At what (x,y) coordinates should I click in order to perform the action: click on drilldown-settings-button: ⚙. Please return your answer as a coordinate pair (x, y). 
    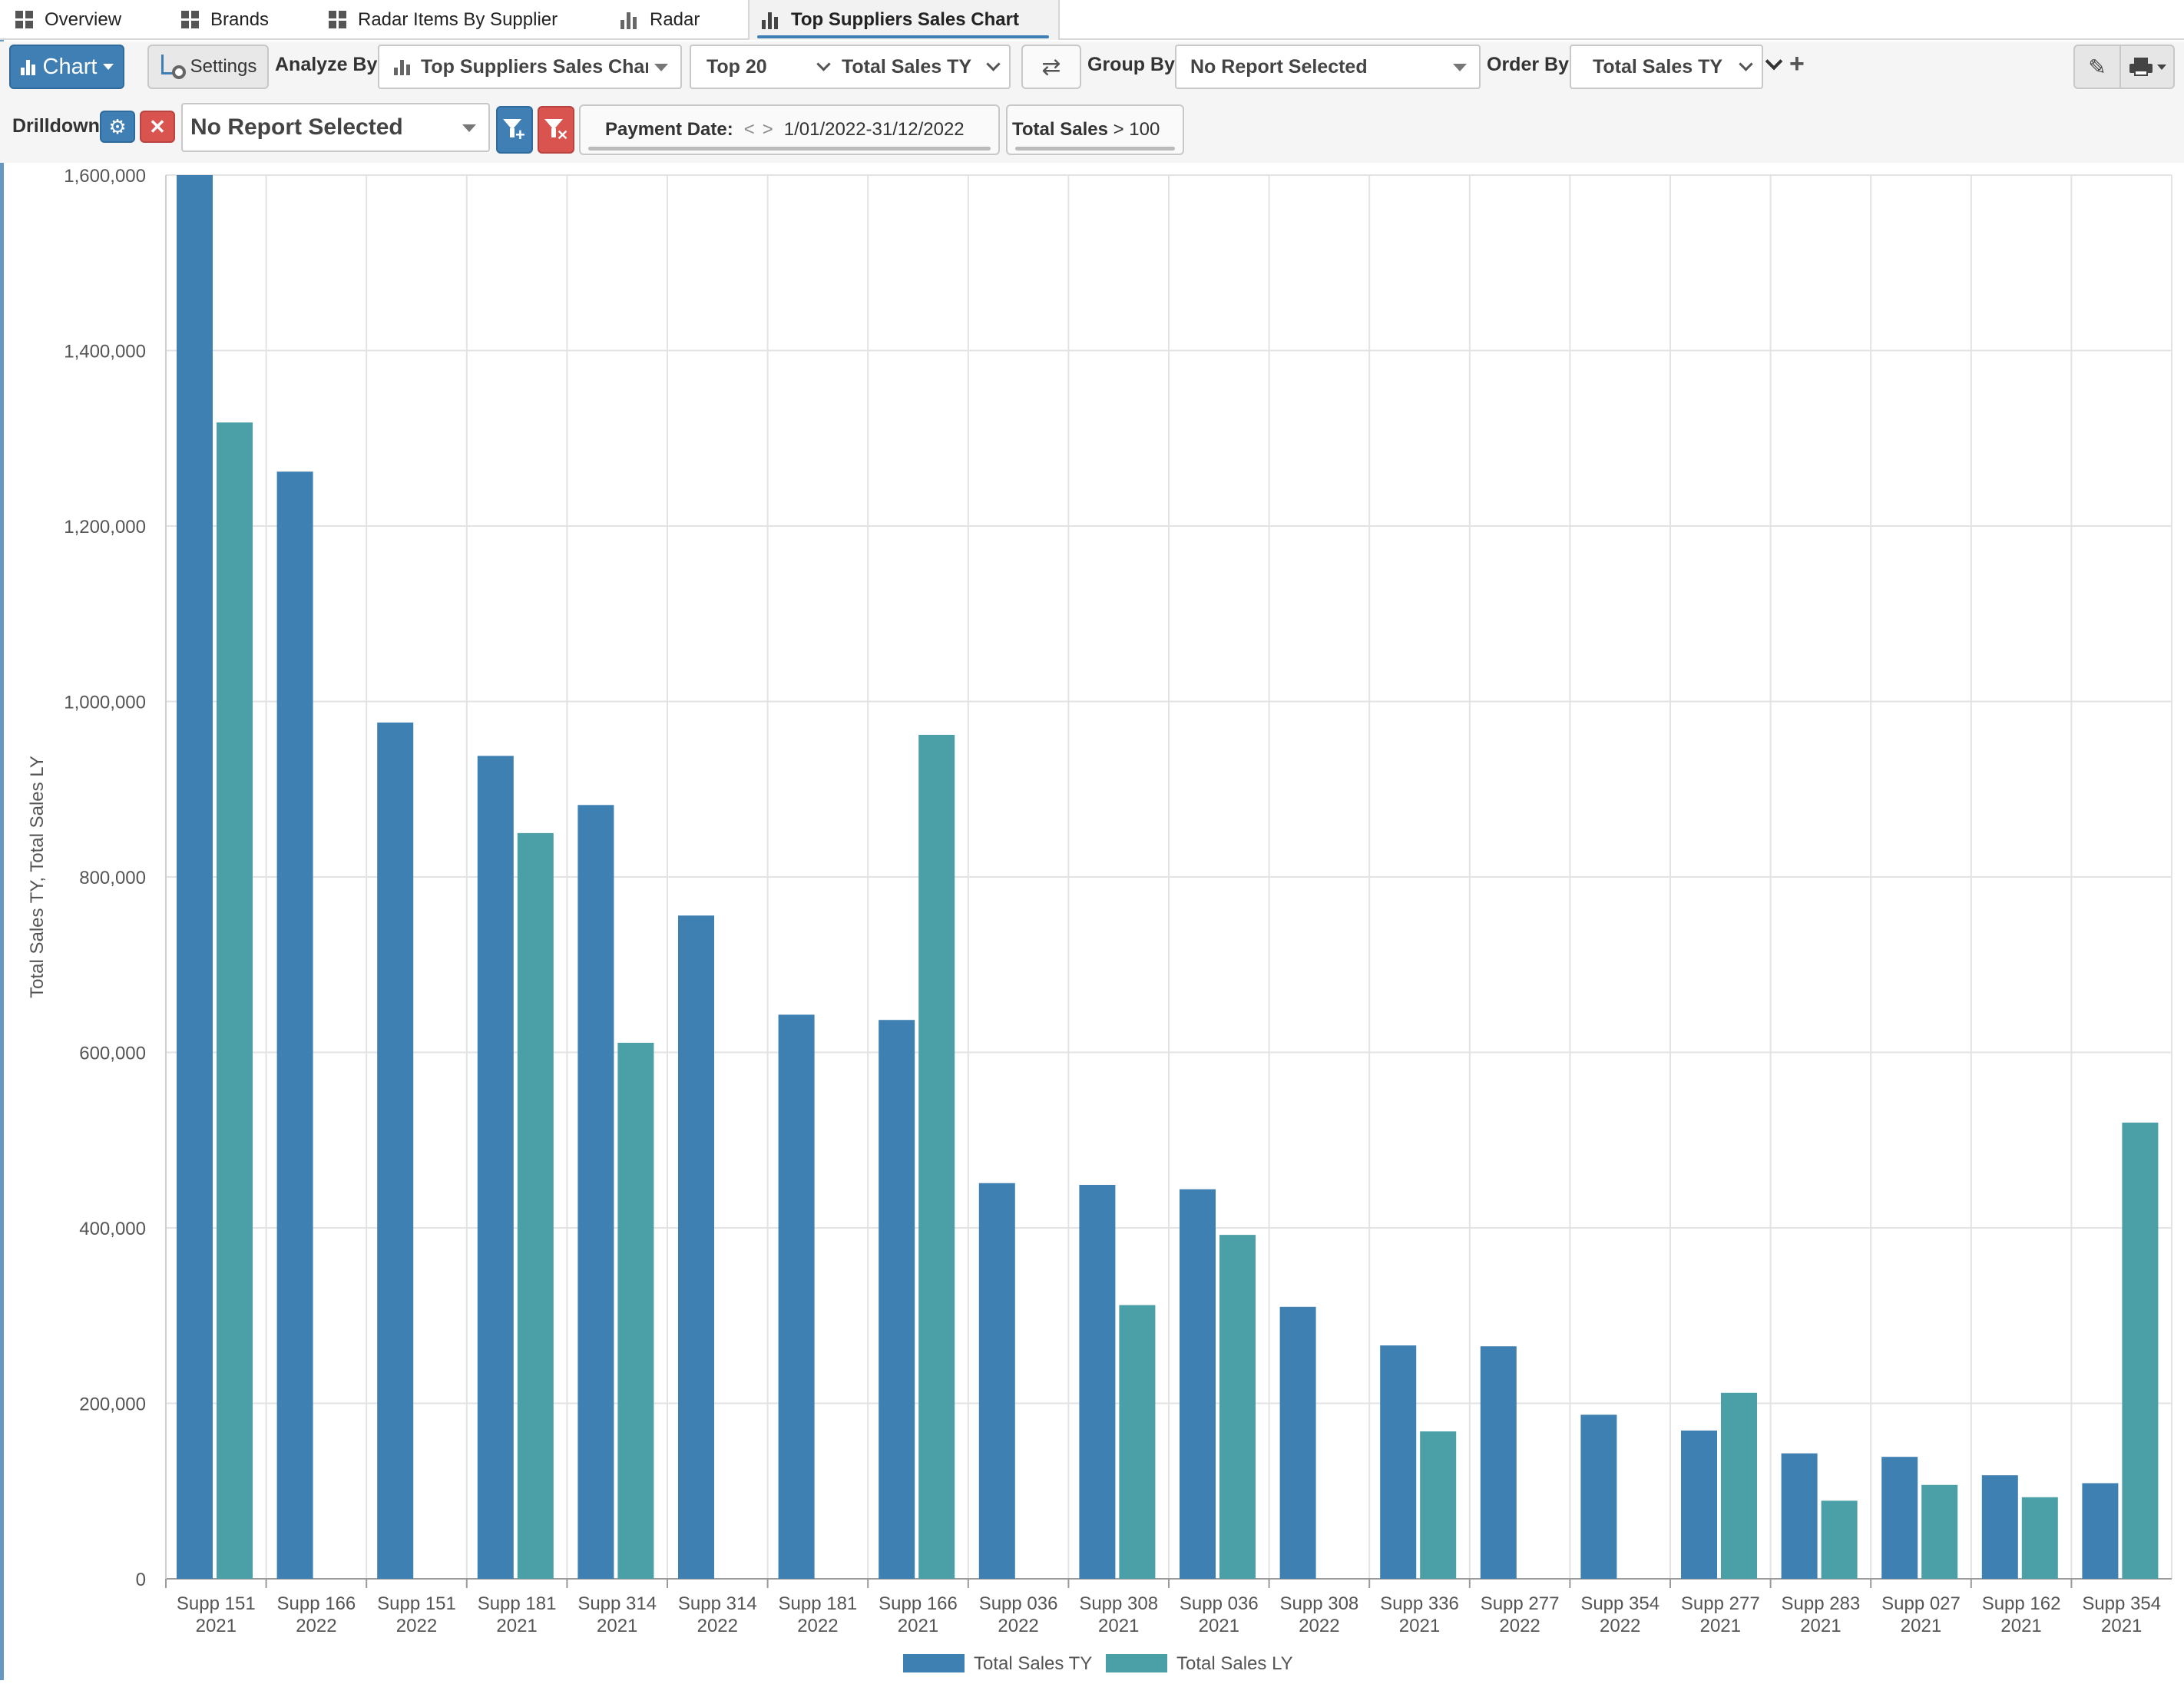
    Looking at the image, I should click on (117, 127).